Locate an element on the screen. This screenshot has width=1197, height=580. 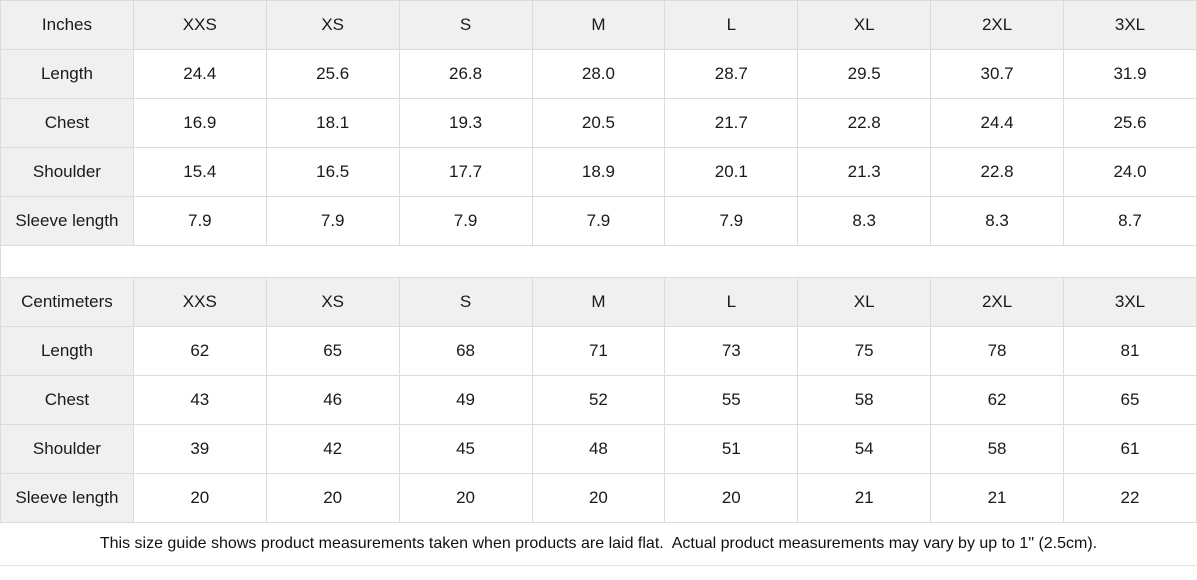
measurement-value: 54 is located at coordinates (864, 449).